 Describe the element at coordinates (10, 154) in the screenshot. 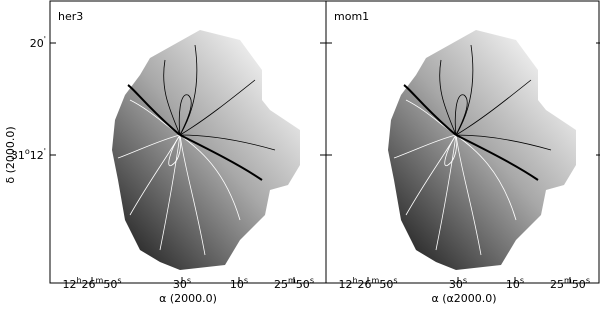

I see `y-axis-label: δ (2000.0)` at that location.